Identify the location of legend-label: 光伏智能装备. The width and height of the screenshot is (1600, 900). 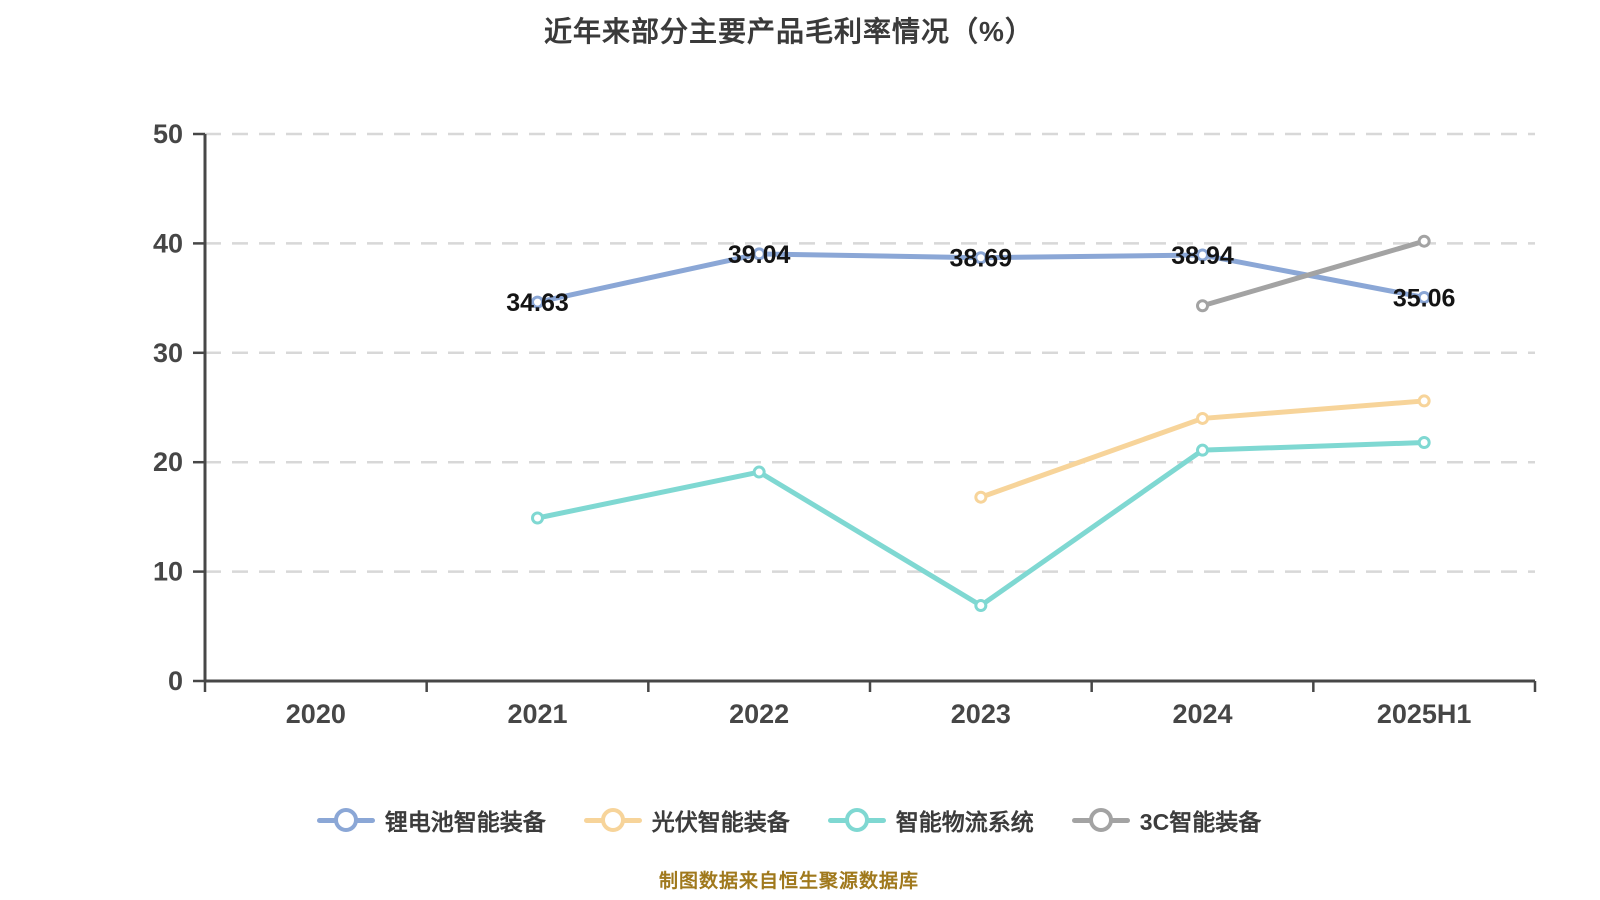
(720, 822).